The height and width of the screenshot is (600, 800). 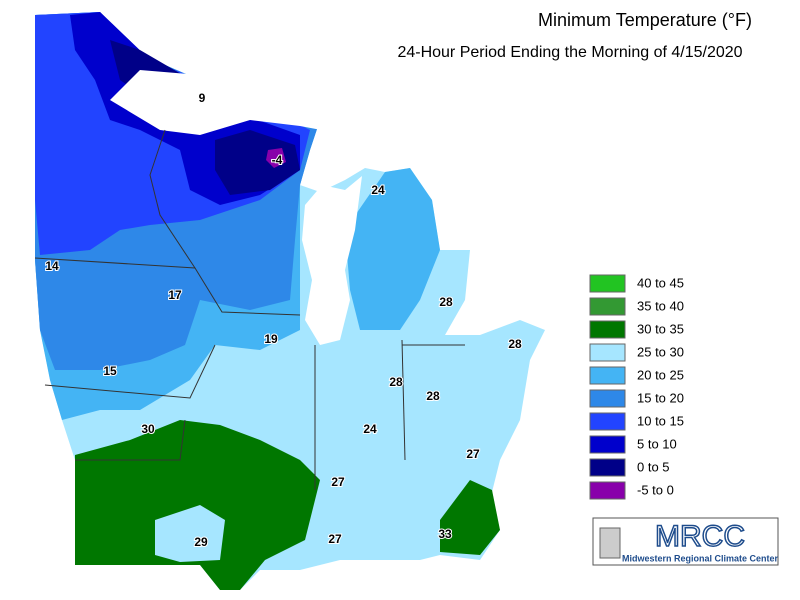 What do you see at coordinates (52, 266) in the screenshot?
I see `station-label: 14` at bounding box center [52, 266].